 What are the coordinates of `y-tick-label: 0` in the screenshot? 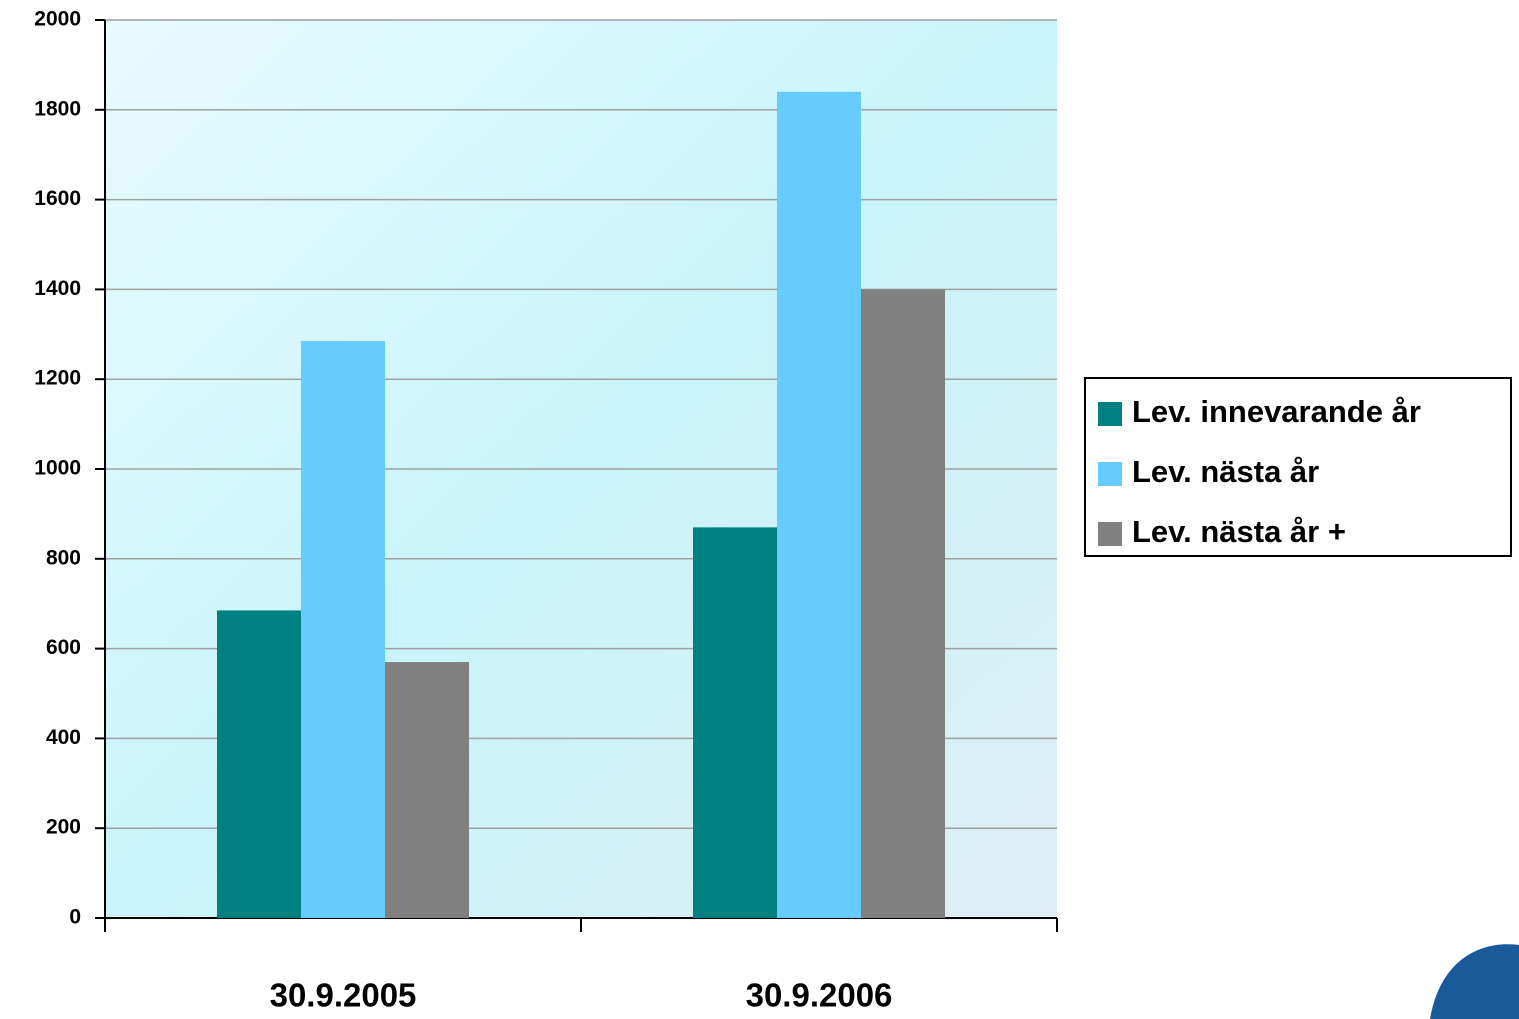 It's located at (75, 917).